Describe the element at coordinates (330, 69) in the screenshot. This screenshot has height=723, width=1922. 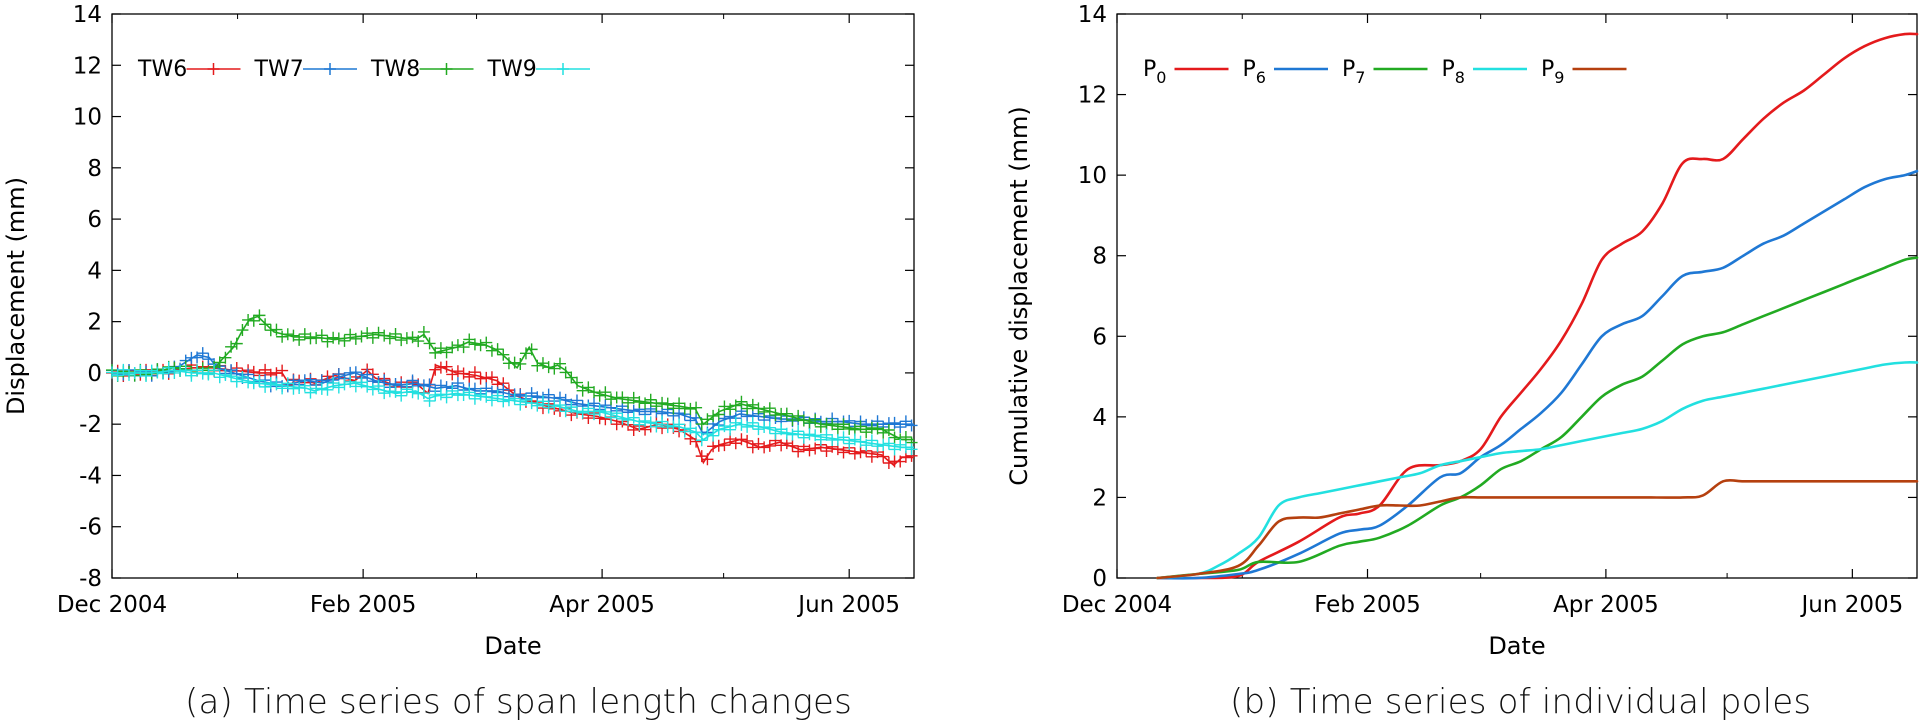
I see `legend-marker` at that location.